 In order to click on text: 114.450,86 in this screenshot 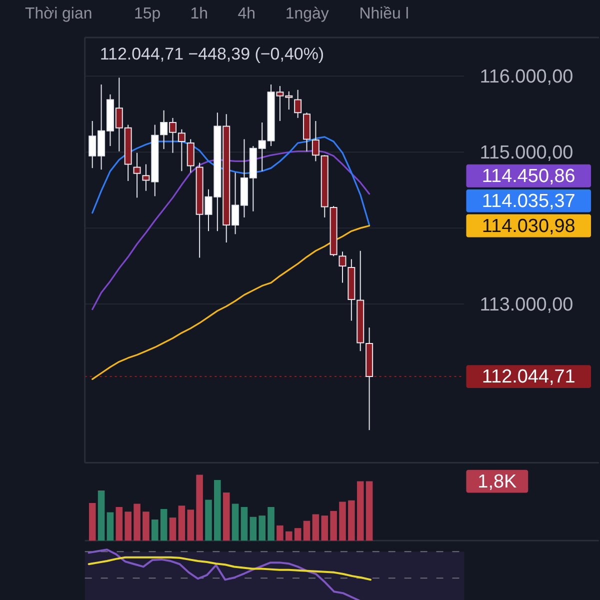, I will do `click(529, 176)`.